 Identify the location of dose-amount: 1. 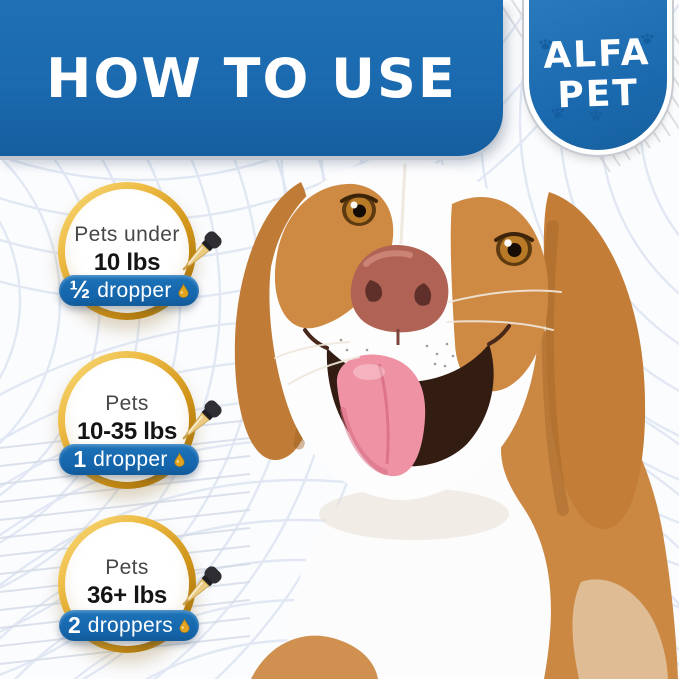
(80, 459).